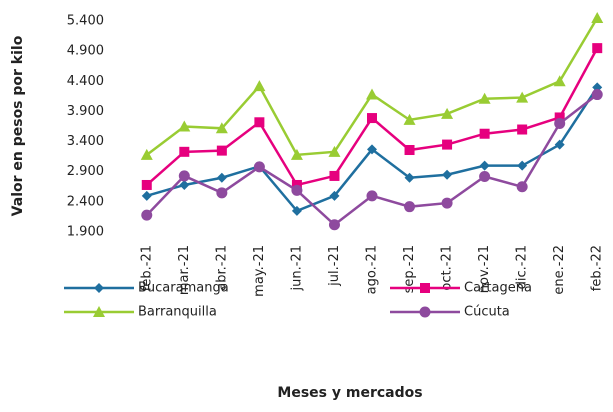 This screenshot has width=613, height=412. What do you see at coordinates (349, 393) in the screenshot?
I see `x-axis-title: Meses y mercados` at bounding box center [349, 393].